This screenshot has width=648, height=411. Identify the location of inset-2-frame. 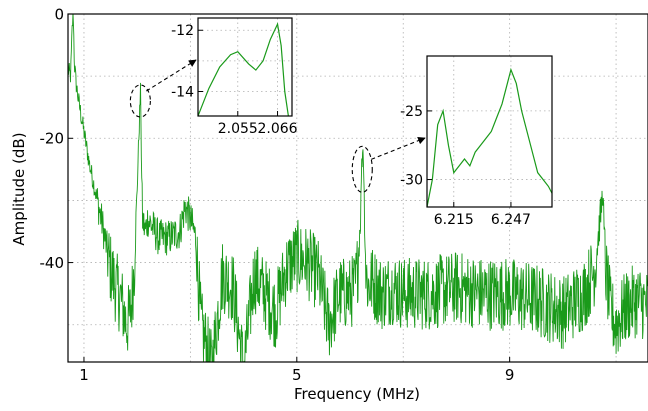
(489, 131).